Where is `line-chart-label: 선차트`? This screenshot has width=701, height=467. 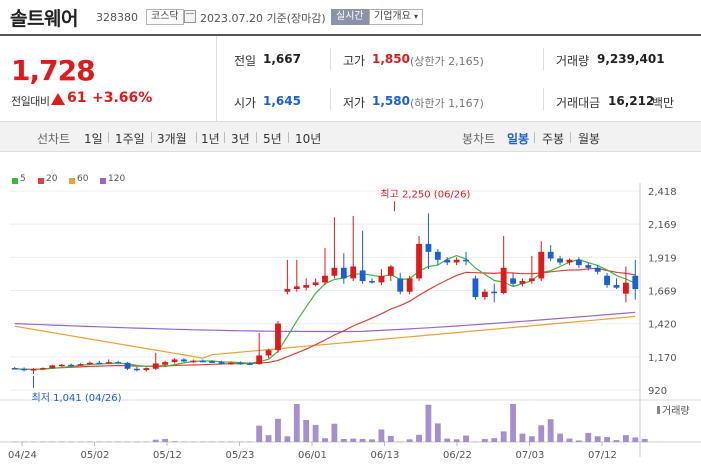 line-chart-label: 선차트 is located at coordinates (54, 139).